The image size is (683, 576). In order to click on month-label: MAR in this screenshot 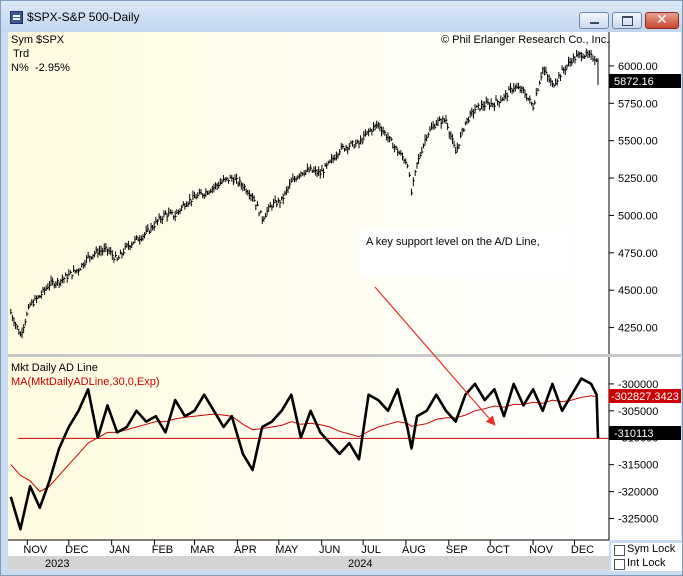, I will do `click(202, 550)`.